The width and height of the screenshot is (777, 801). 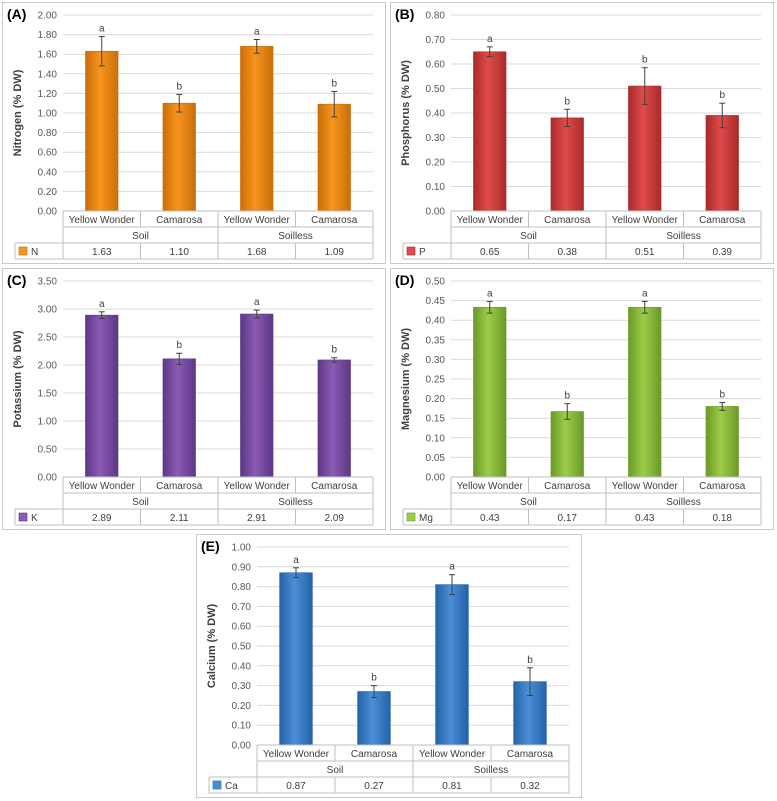 What do you see at coordinates (180, 252) in the screenshot?
I see `data-value-label: 1.10` at bounding box center [180, 252].